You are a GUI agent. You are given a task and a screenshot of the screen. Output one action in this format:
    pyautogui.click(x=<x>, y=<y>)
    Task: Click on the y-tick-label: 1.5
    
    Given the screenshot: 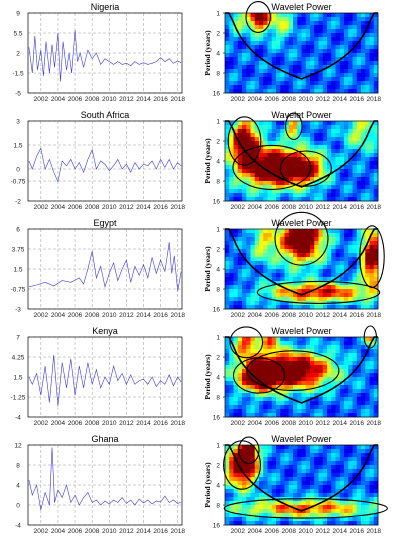 What is the action you would take?
    pyautogui.click(x=17, y=269)
    